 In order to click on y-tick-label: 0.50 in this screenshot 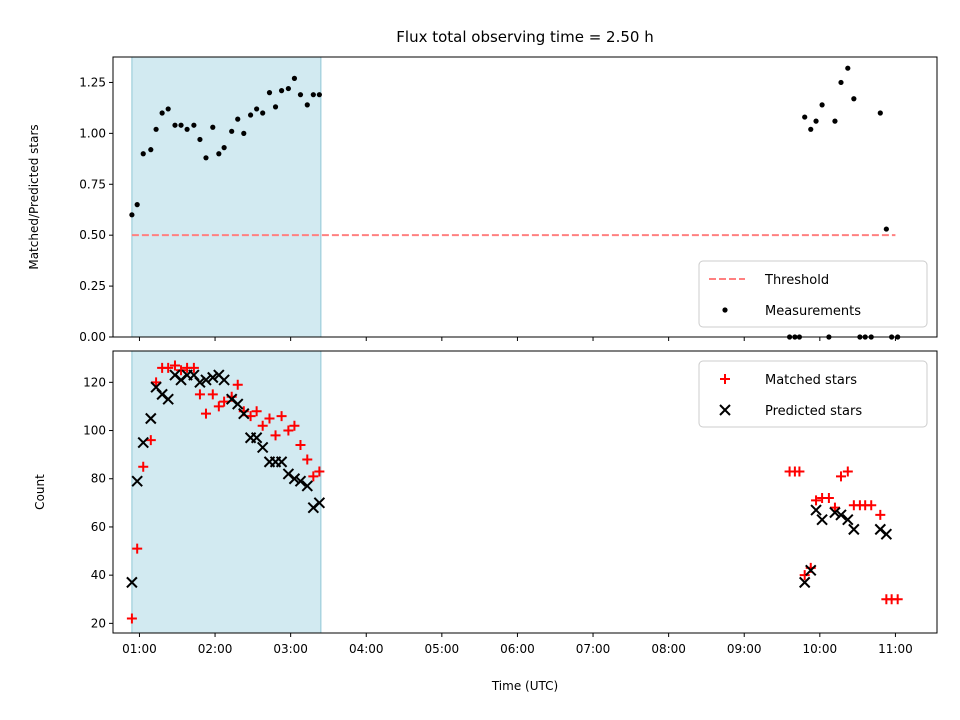, I will do `click(92, 235)`.